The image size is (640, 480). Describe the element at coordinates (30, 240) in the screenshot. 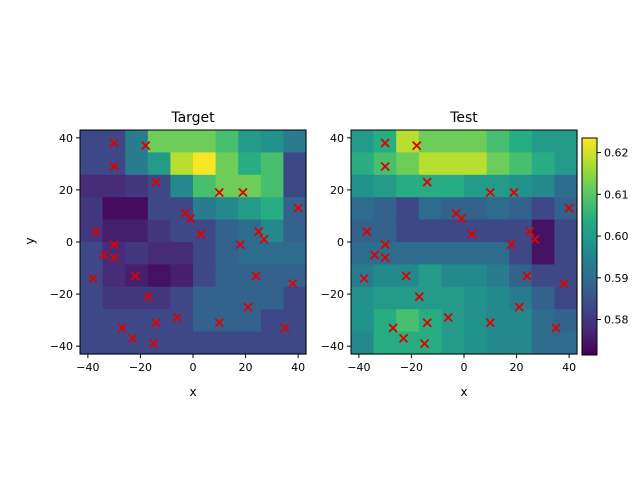

I see `y-axis-label: y` at that location.